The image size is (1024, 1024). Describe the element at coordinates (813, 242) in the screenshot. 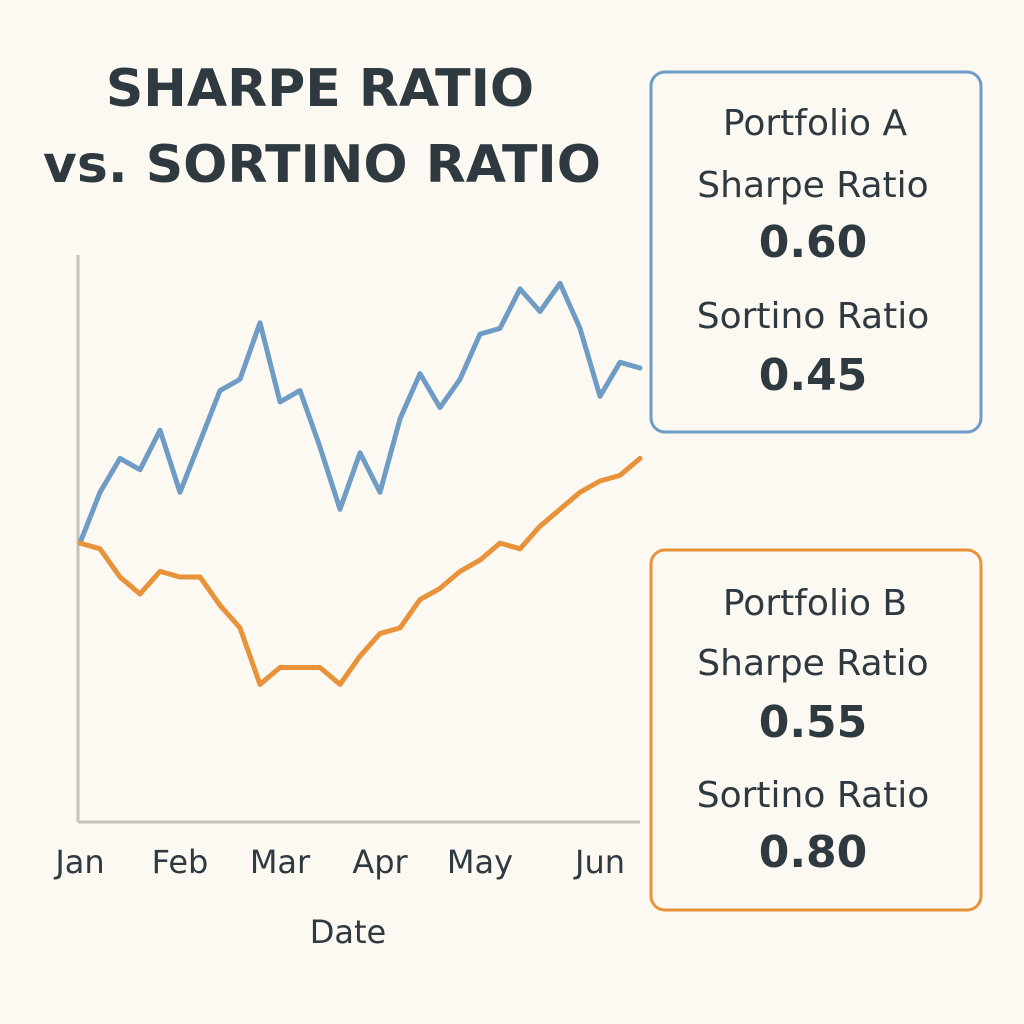

I see `metric-value: 0.60` at that location.